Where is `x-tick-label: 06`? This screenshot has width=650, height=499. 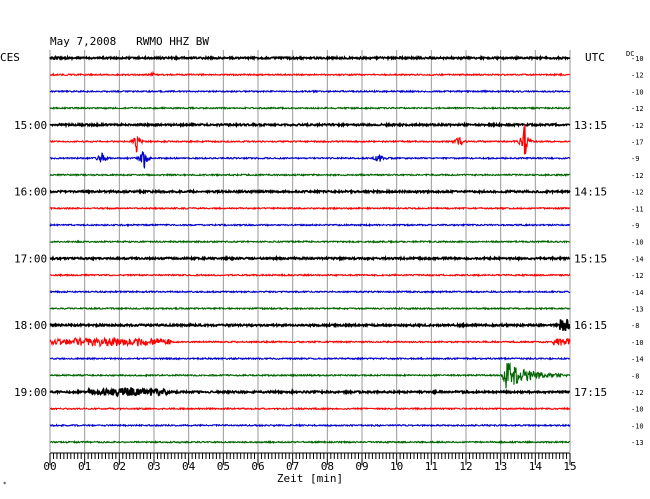
x-tick-label: 06 is located at coordinates (257, 466).